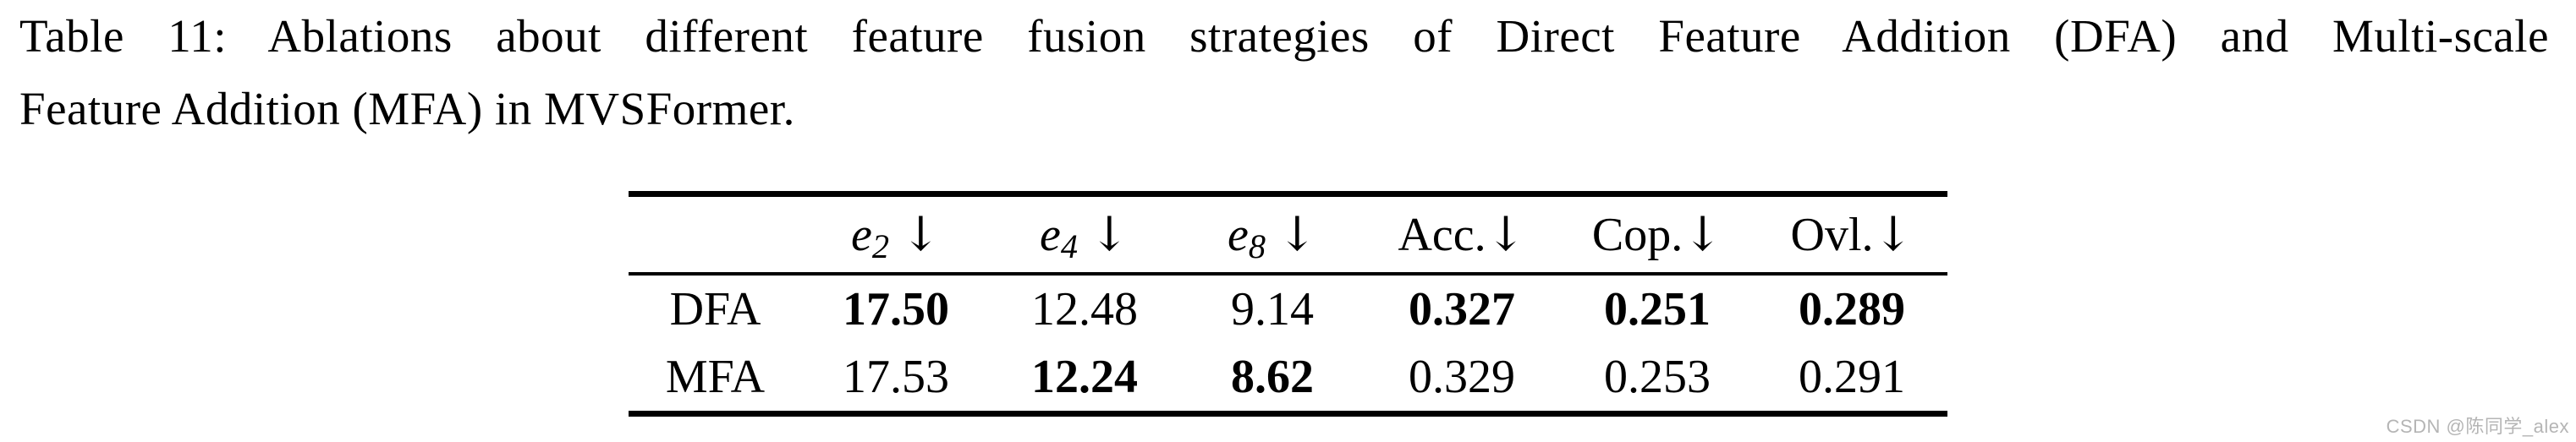 Image resolution: width=2576 pixels, height=442 pixels. I want to click on table-header-row: e2 ↓ e4 ↓ e8 ↓ Acc.↓ Cop.↓ Ovl.↓, so click(1288, 234).